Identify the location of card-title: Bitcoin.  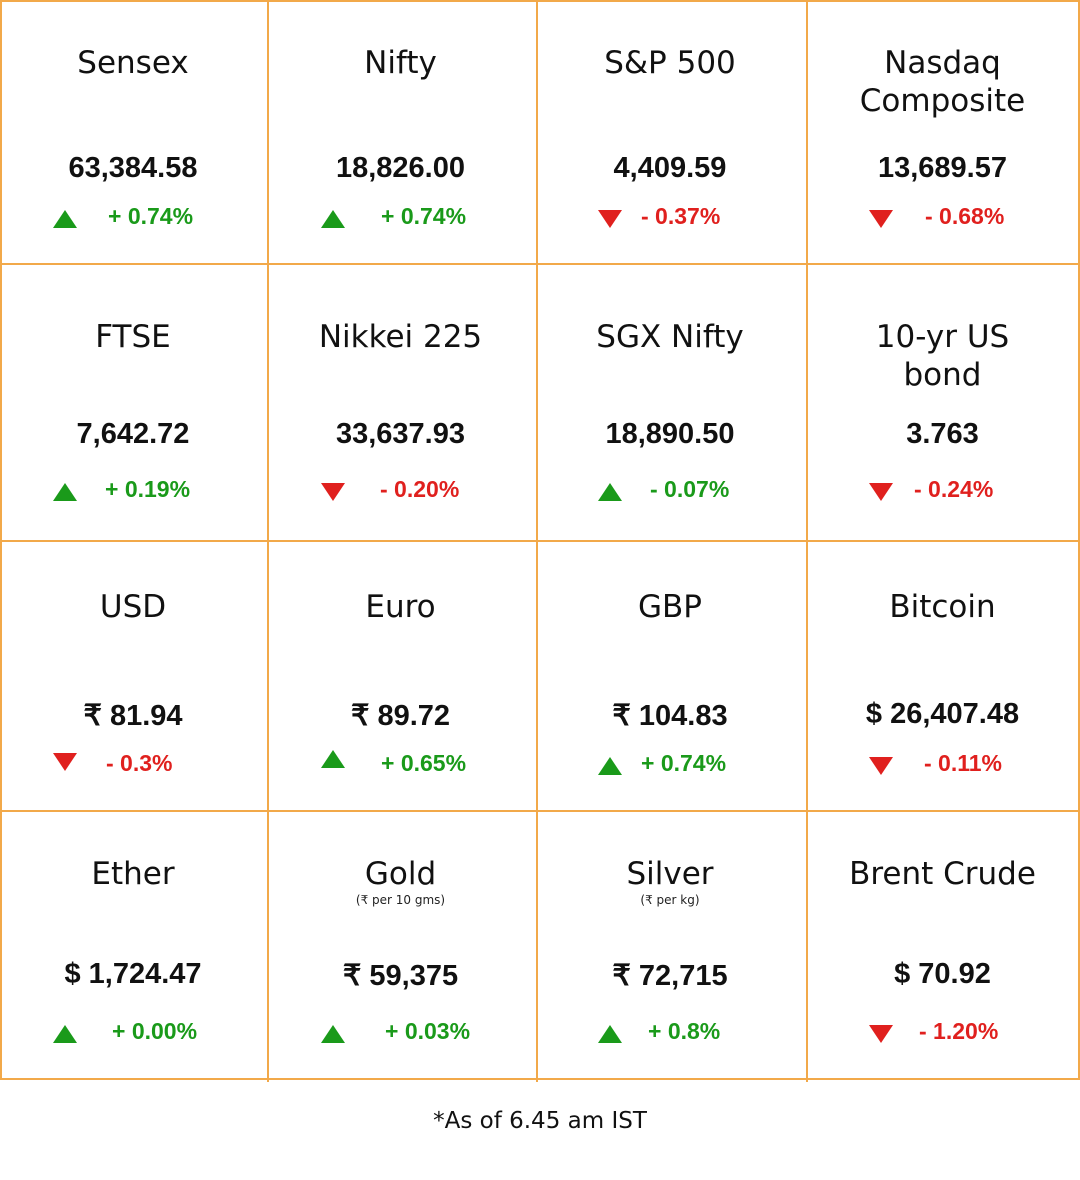
(942, 607).